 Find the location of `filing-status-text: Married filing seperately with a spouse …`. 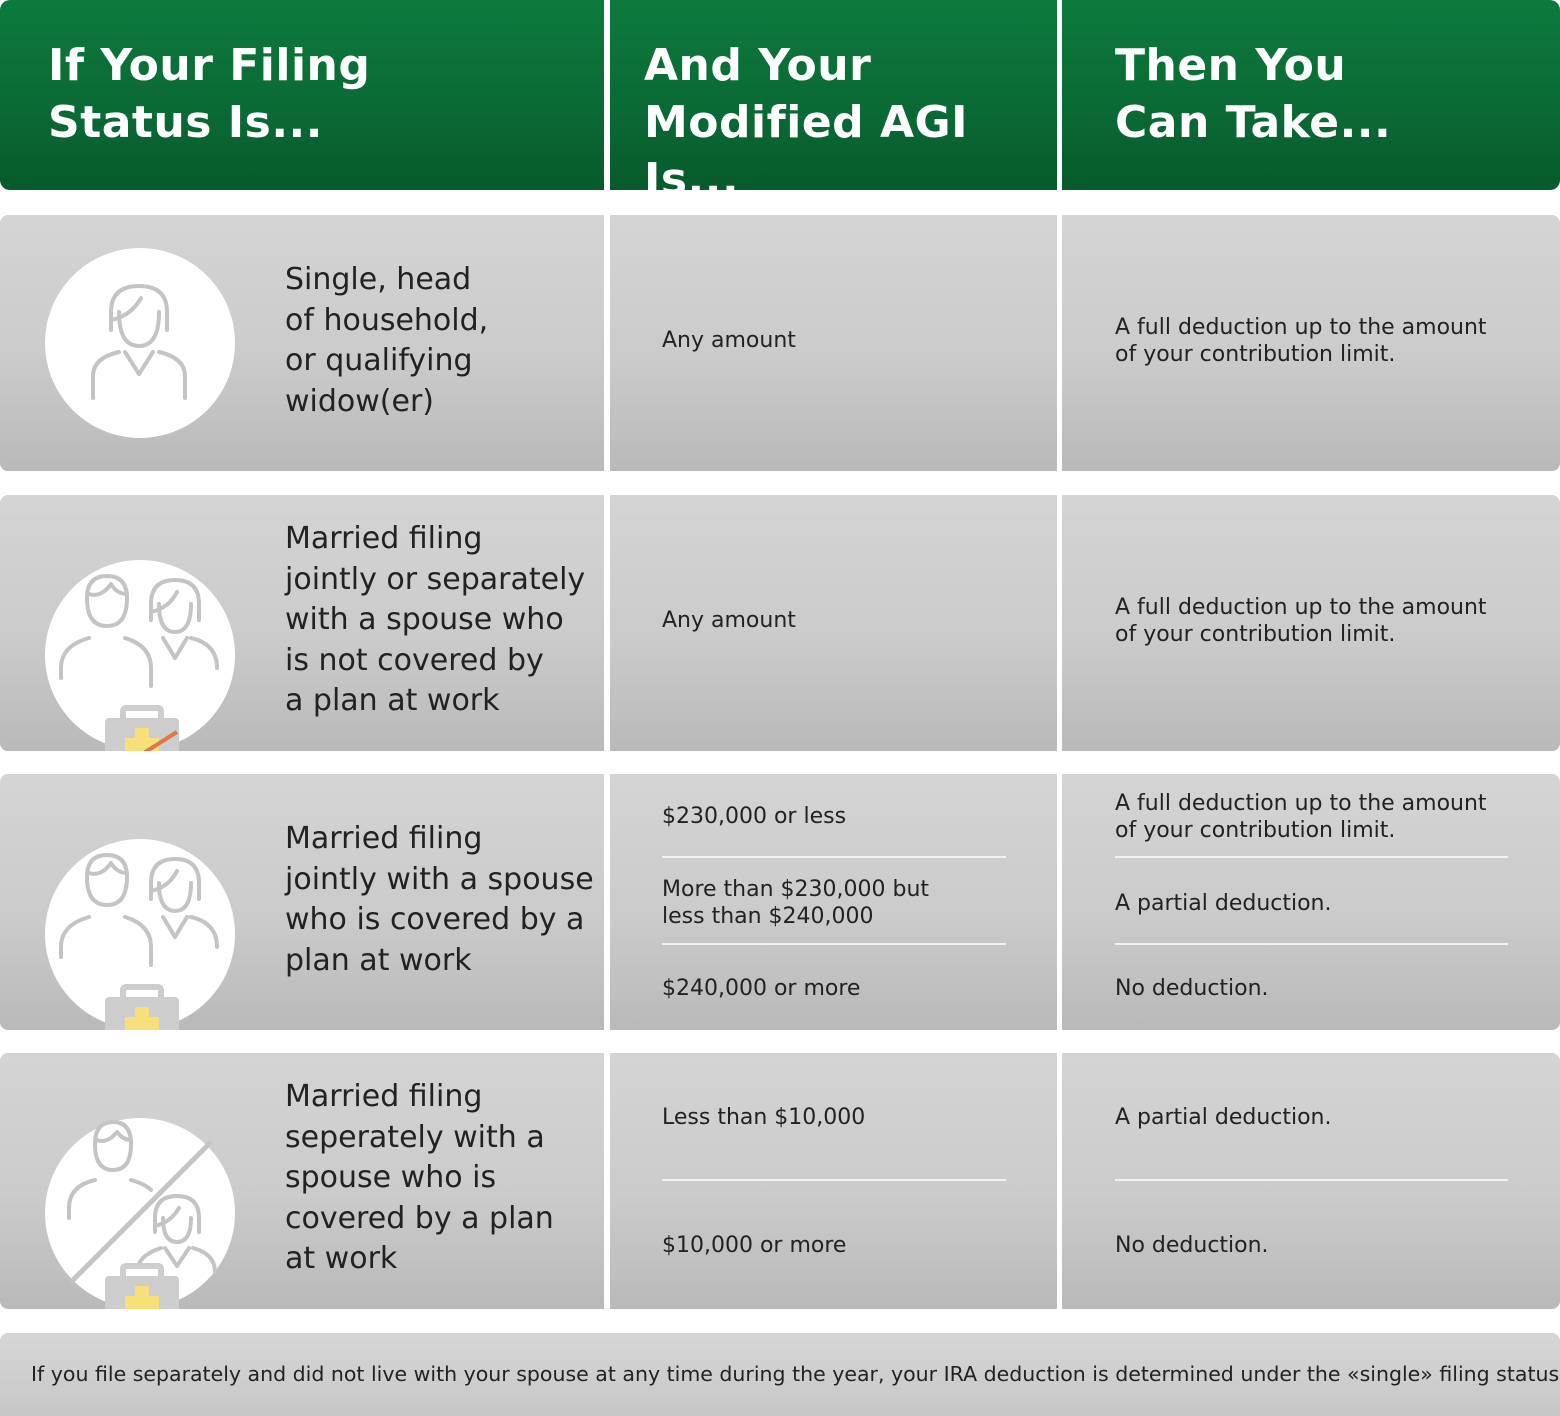

filing-status-text: Married filing seperately with a spouse … is located at coordinates (419, 1177).